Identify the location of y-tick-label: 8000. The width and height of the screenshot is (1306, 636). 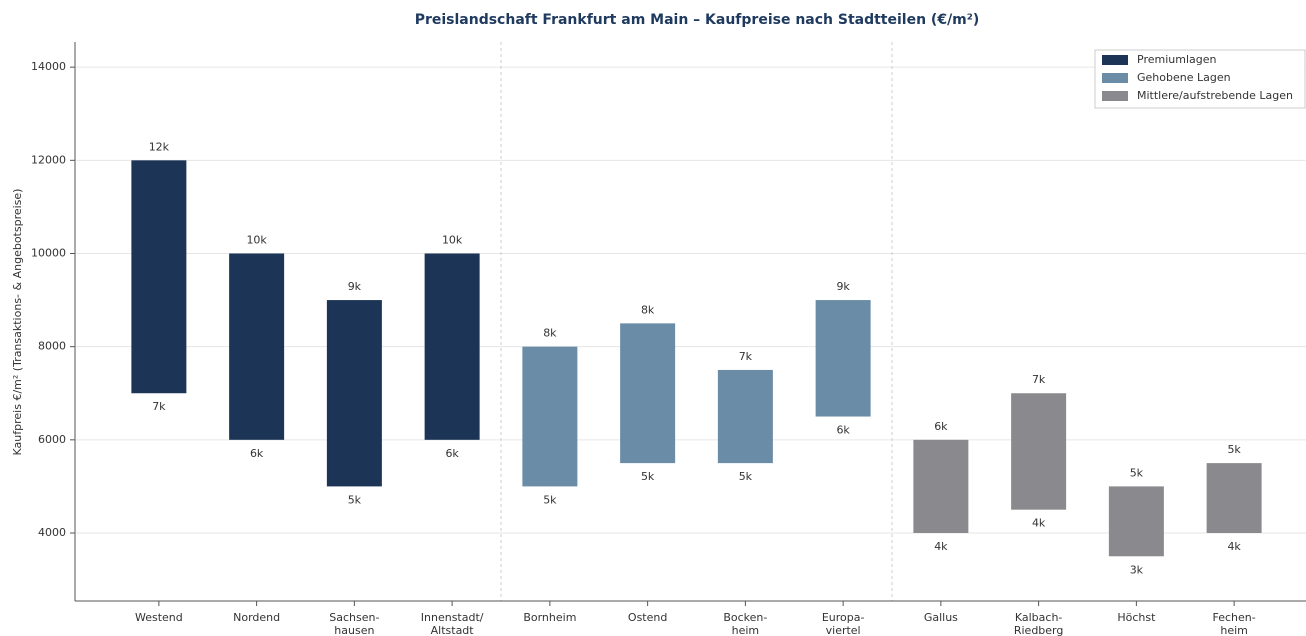
(52, 346).